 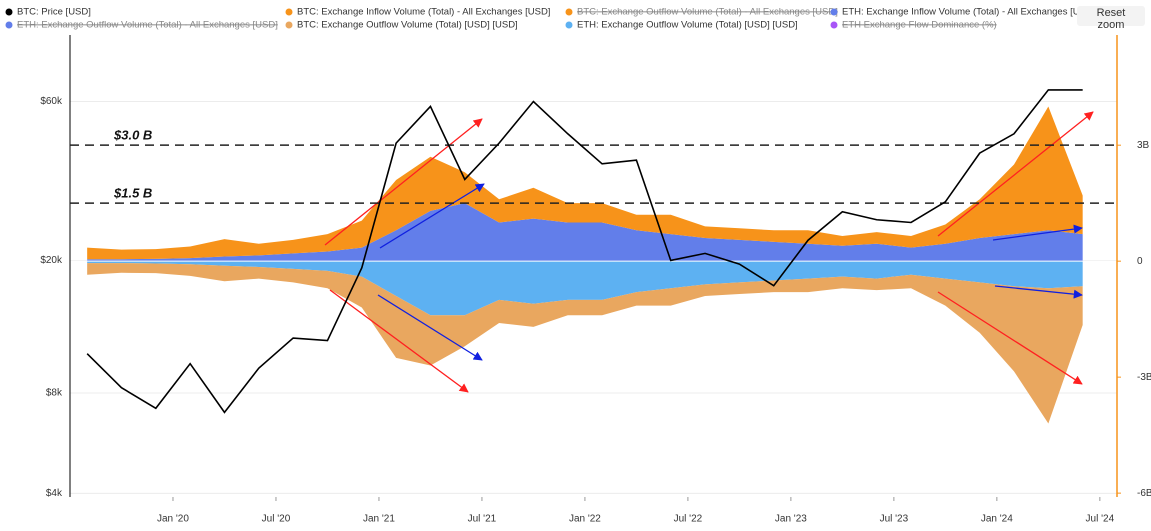 What do you see at coordinates (1140, 261) in the screenshot?
I see `y2-tick-label: 0` at bounding box center [1140, 261].